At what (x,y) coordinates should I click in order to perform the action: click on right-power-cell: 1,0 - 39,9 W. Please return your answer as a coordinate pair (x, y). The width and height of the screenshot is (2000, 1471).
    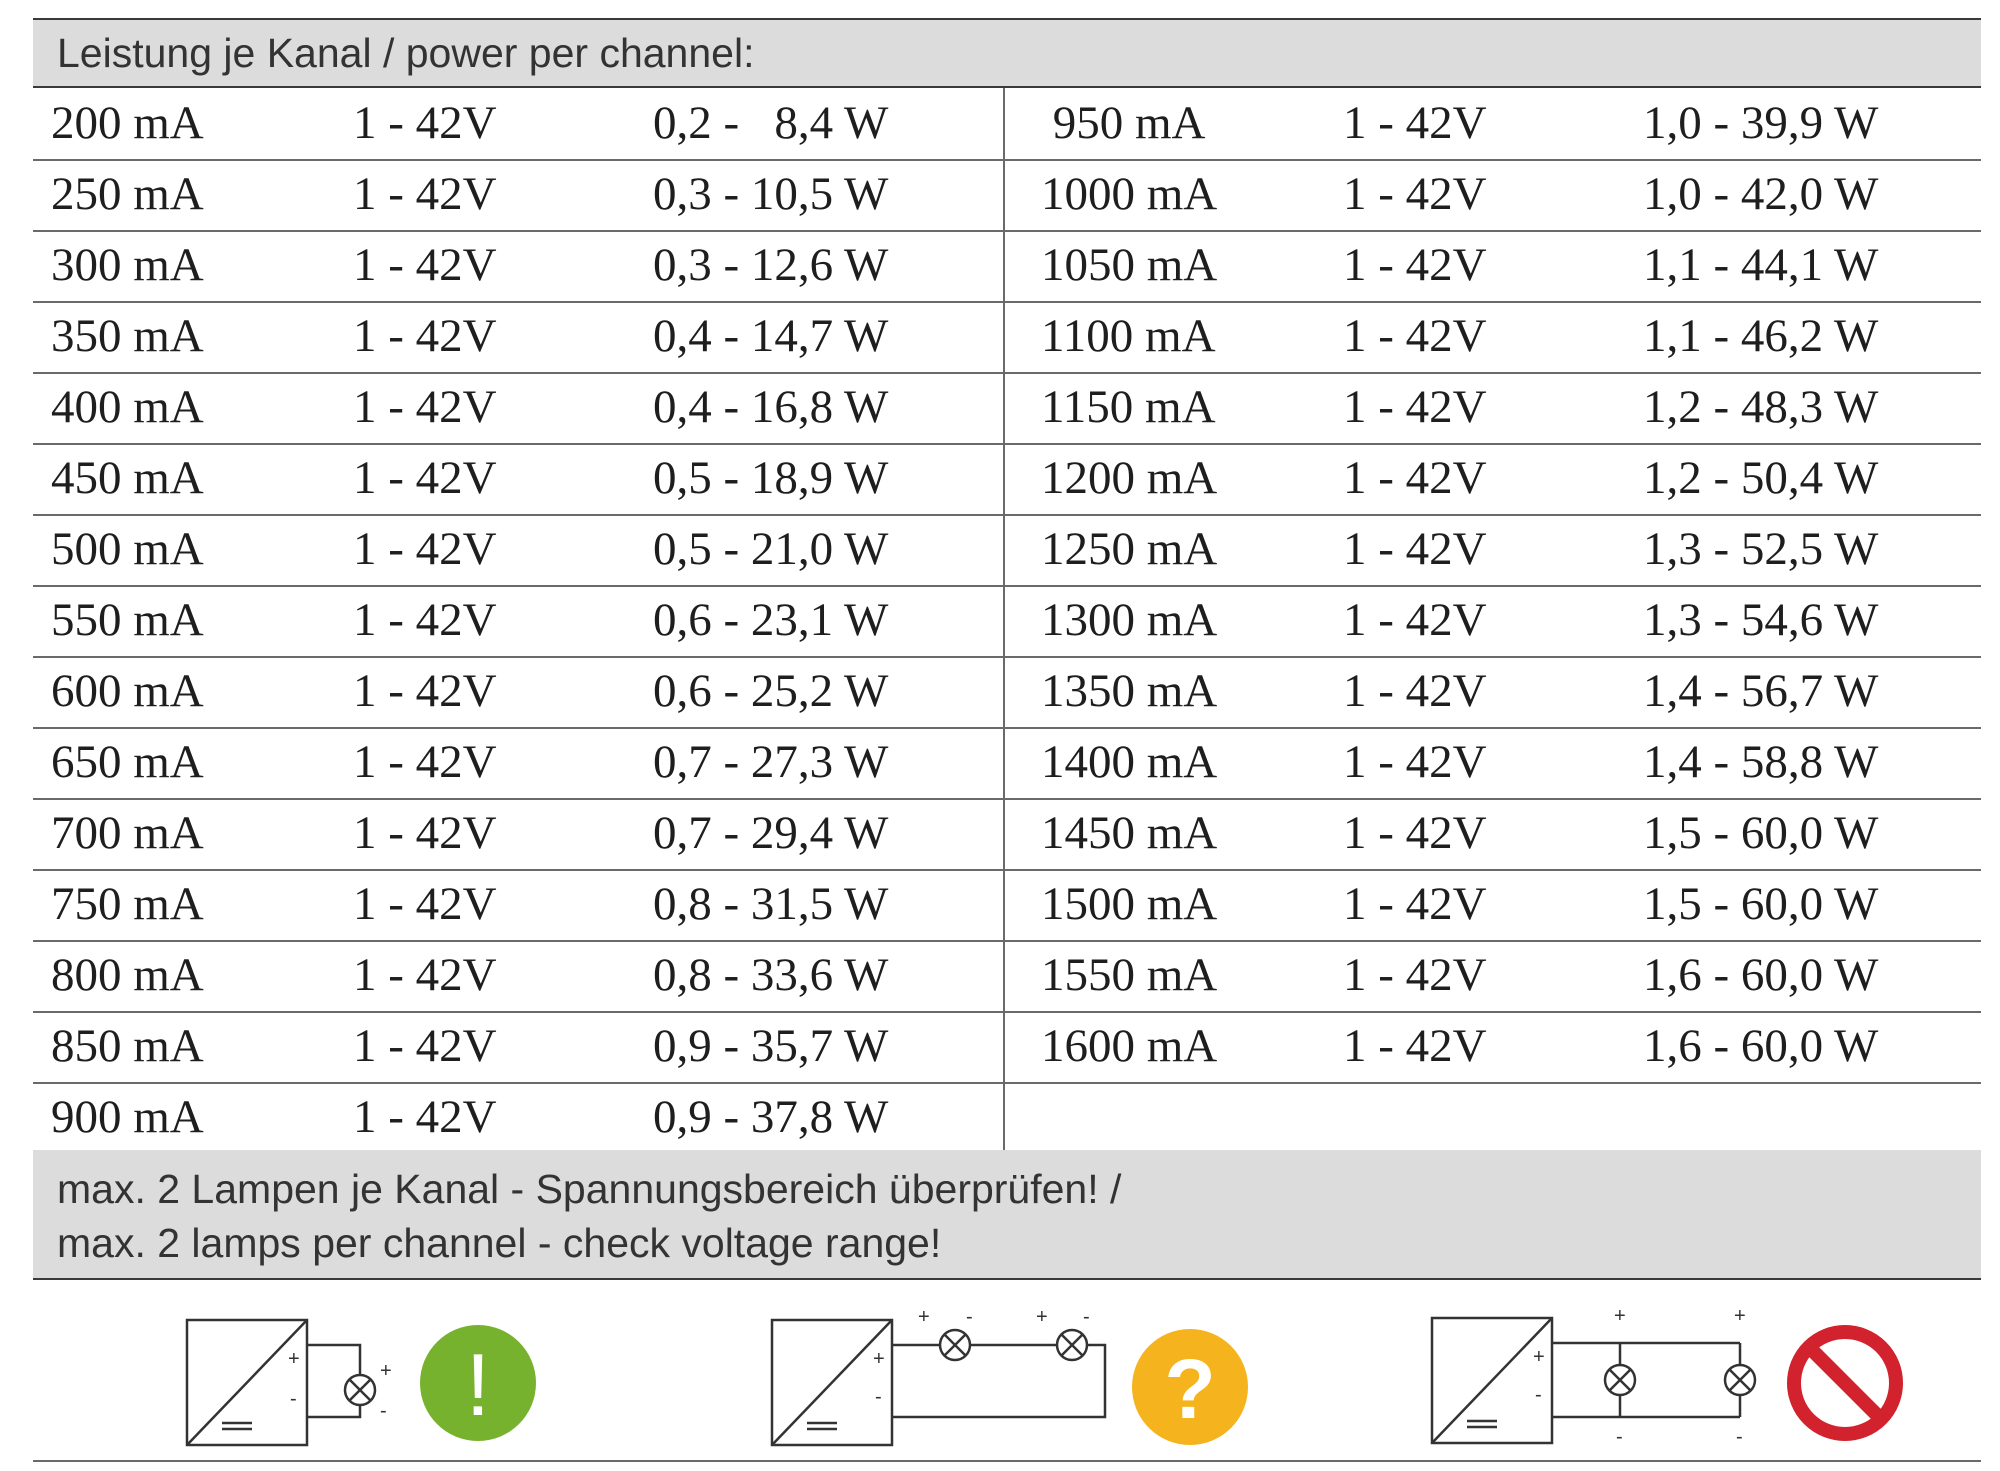
    Looking at the image, I should click on (1761, 123).